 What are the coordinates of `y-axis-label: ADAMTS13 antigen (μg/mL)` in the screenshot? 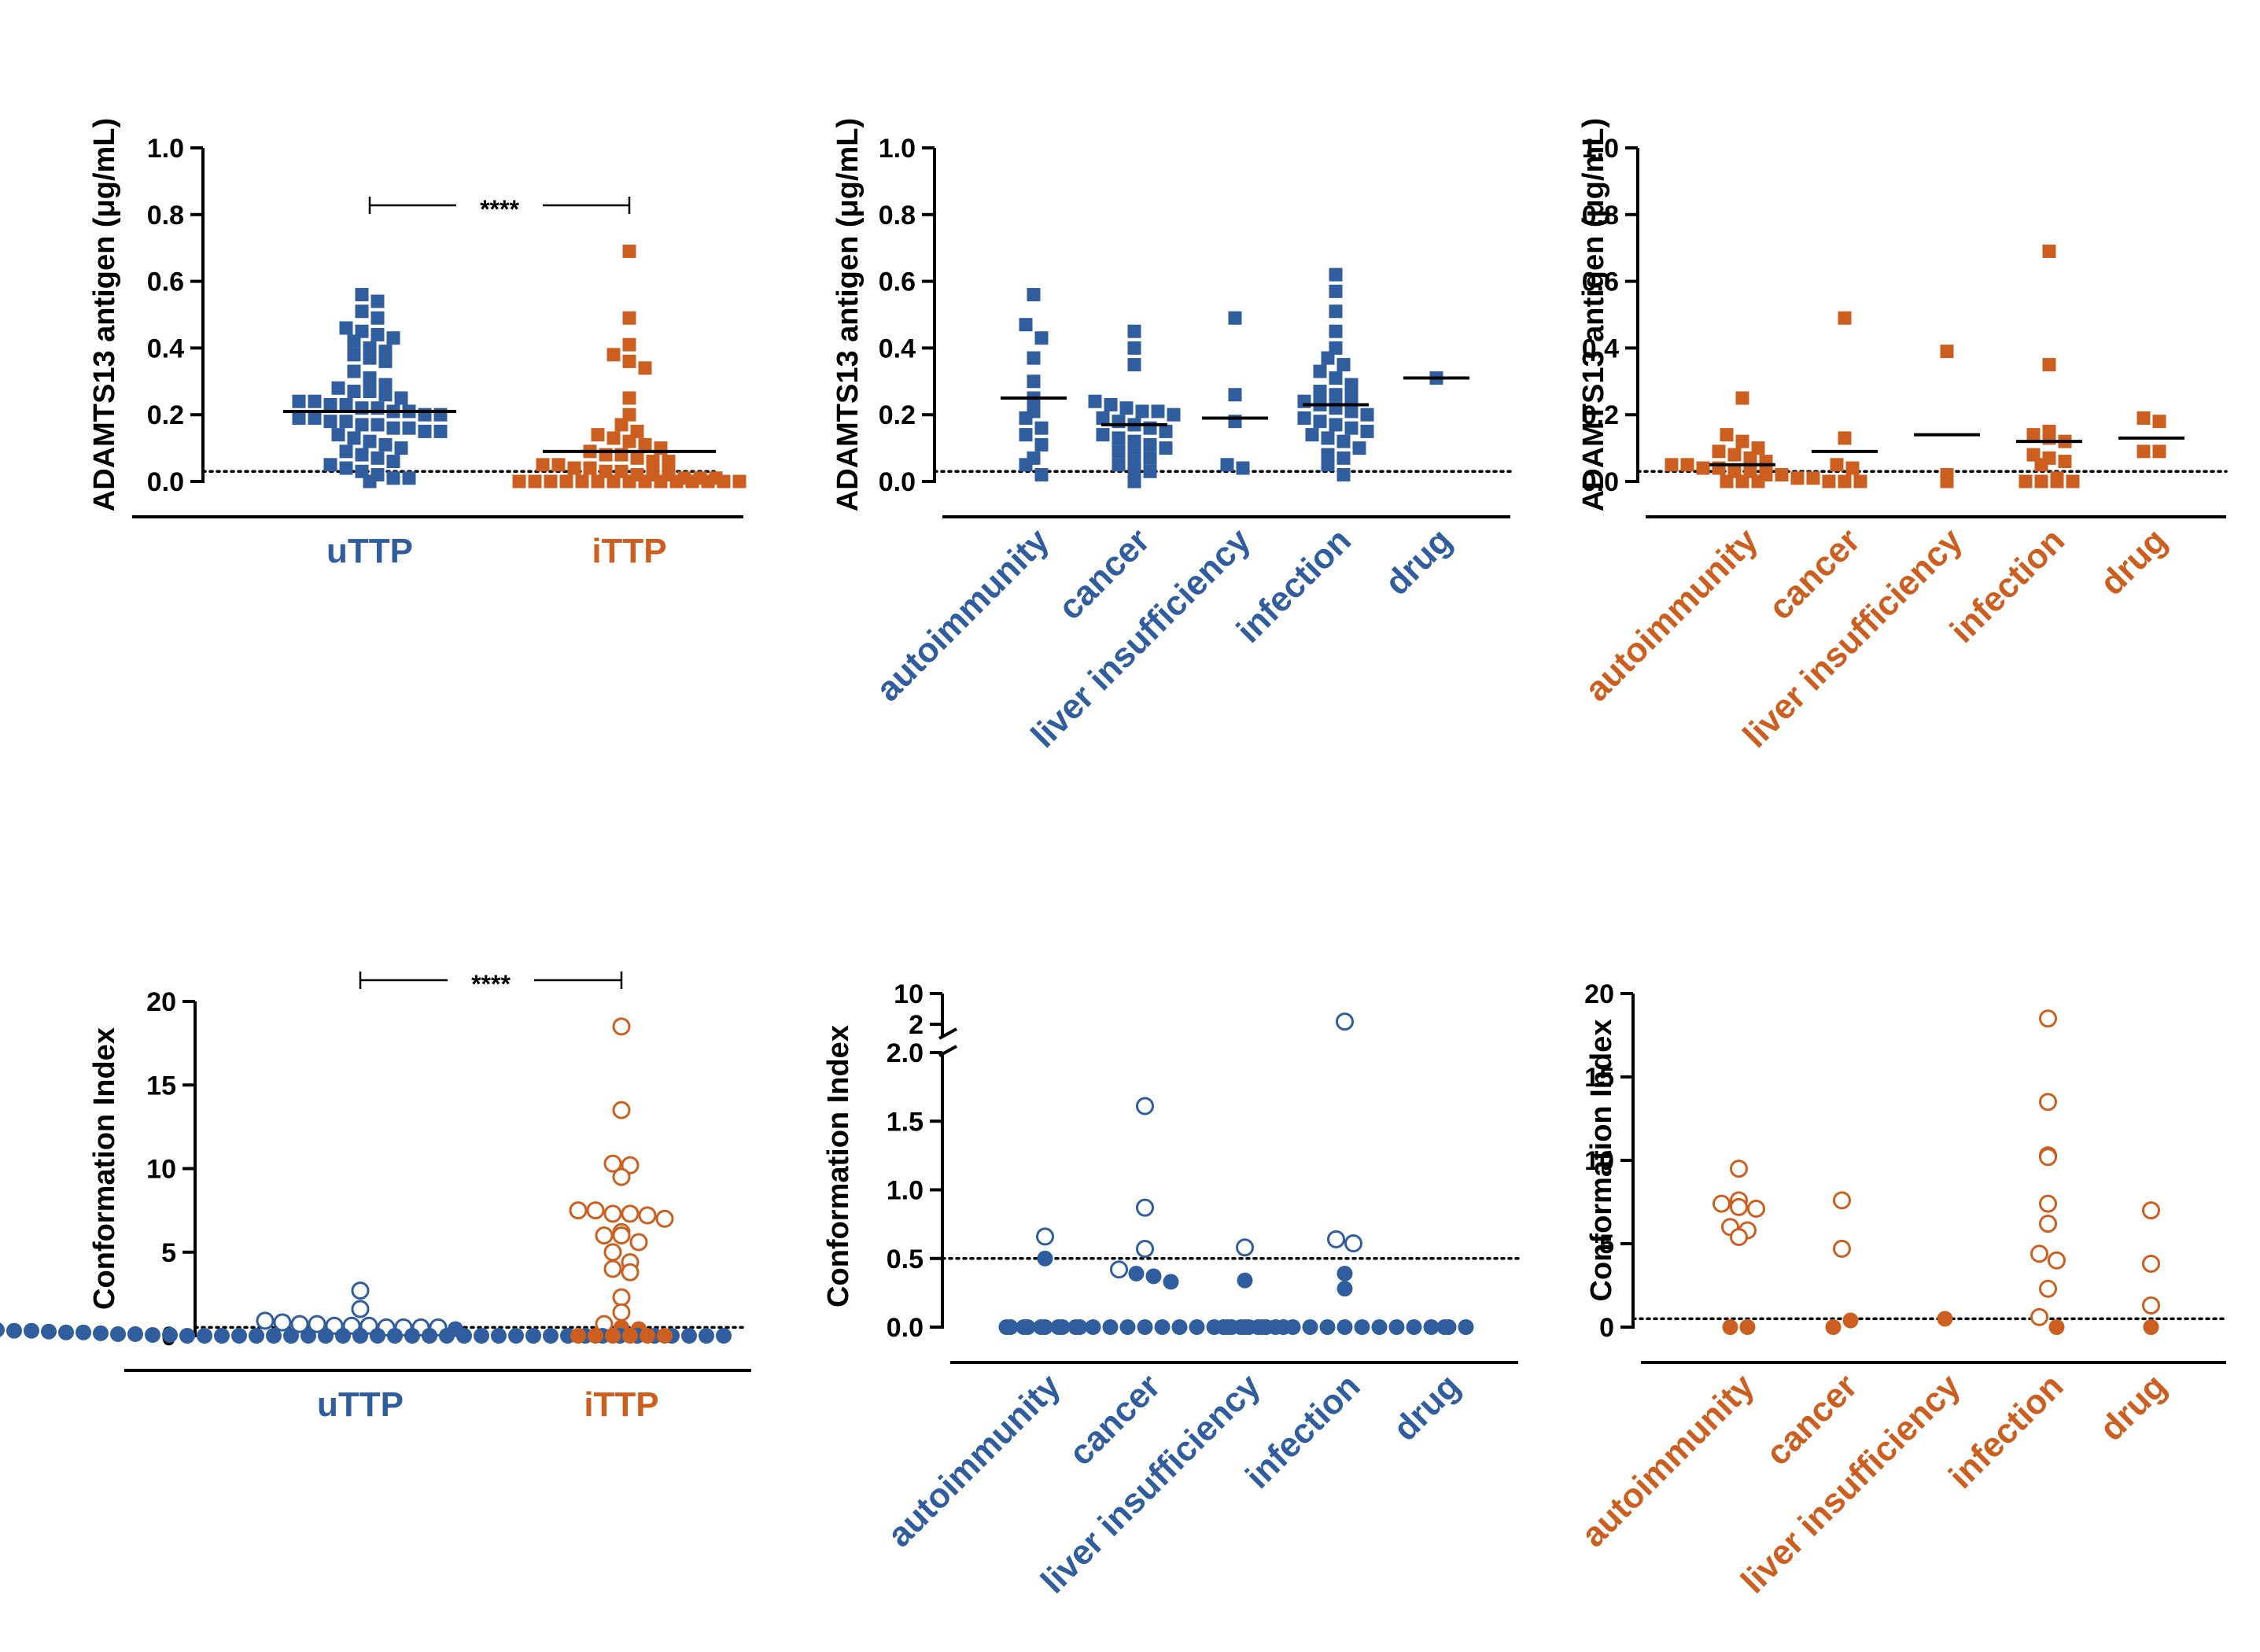 It's located at (104, 314).